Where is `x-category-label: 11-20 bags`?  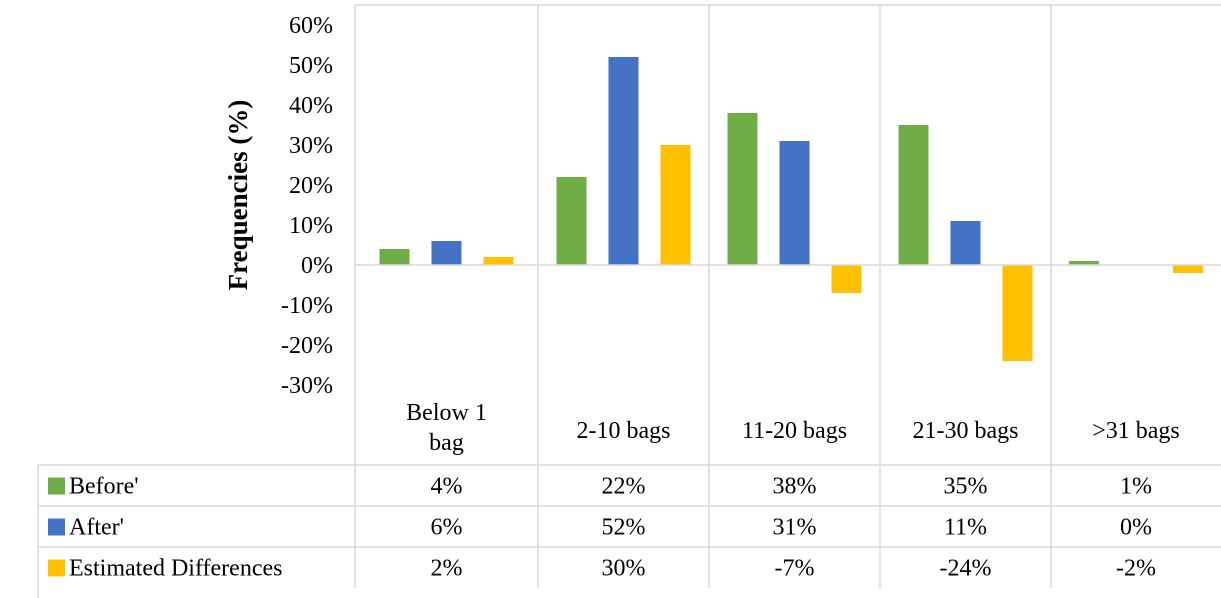 x-category-label: 11-20 bags is located at coordinates (794, 431).